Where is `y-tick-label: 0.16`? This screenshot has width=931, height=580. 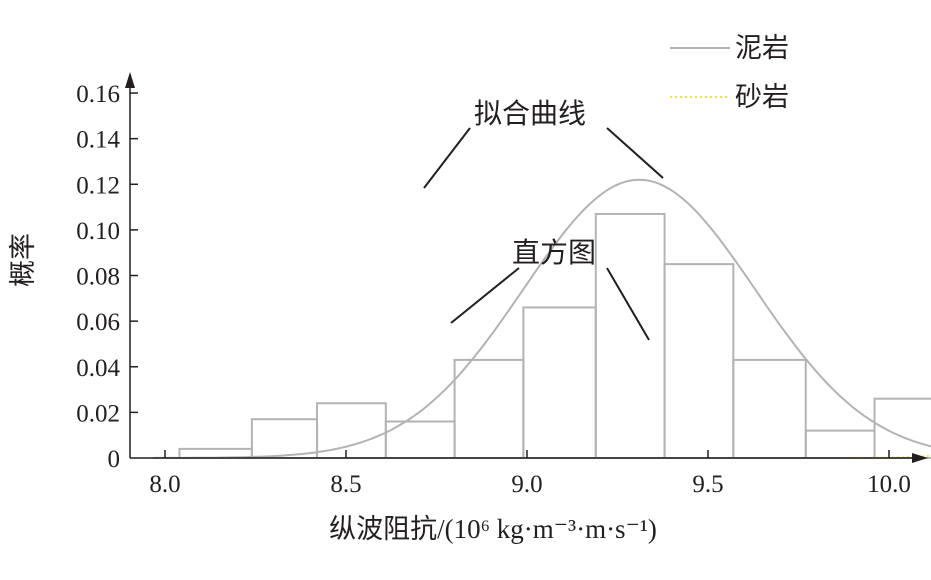 y-tick-label: 0.16 is located at coordinates (98, 94).